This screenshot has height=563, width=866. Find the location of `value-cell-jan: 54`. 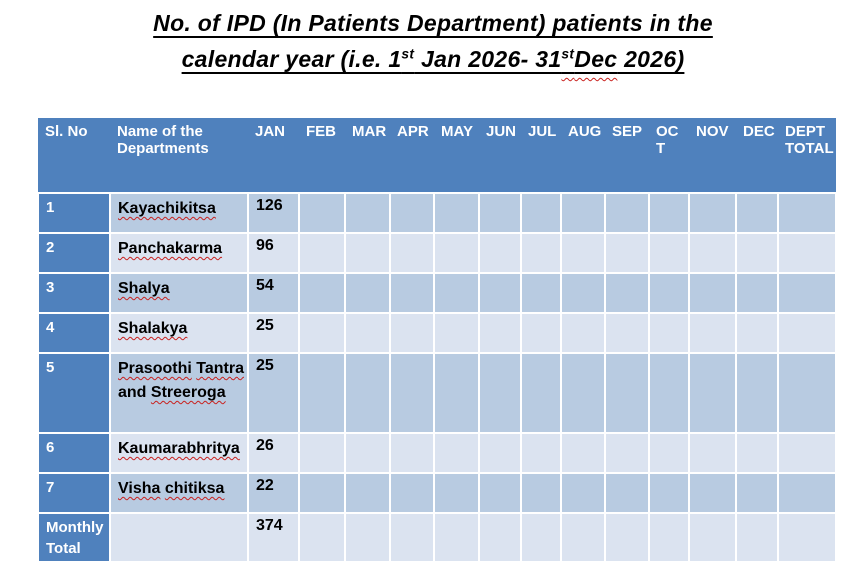

value-cell-jan: 54 is located at coordinates (273, 293).